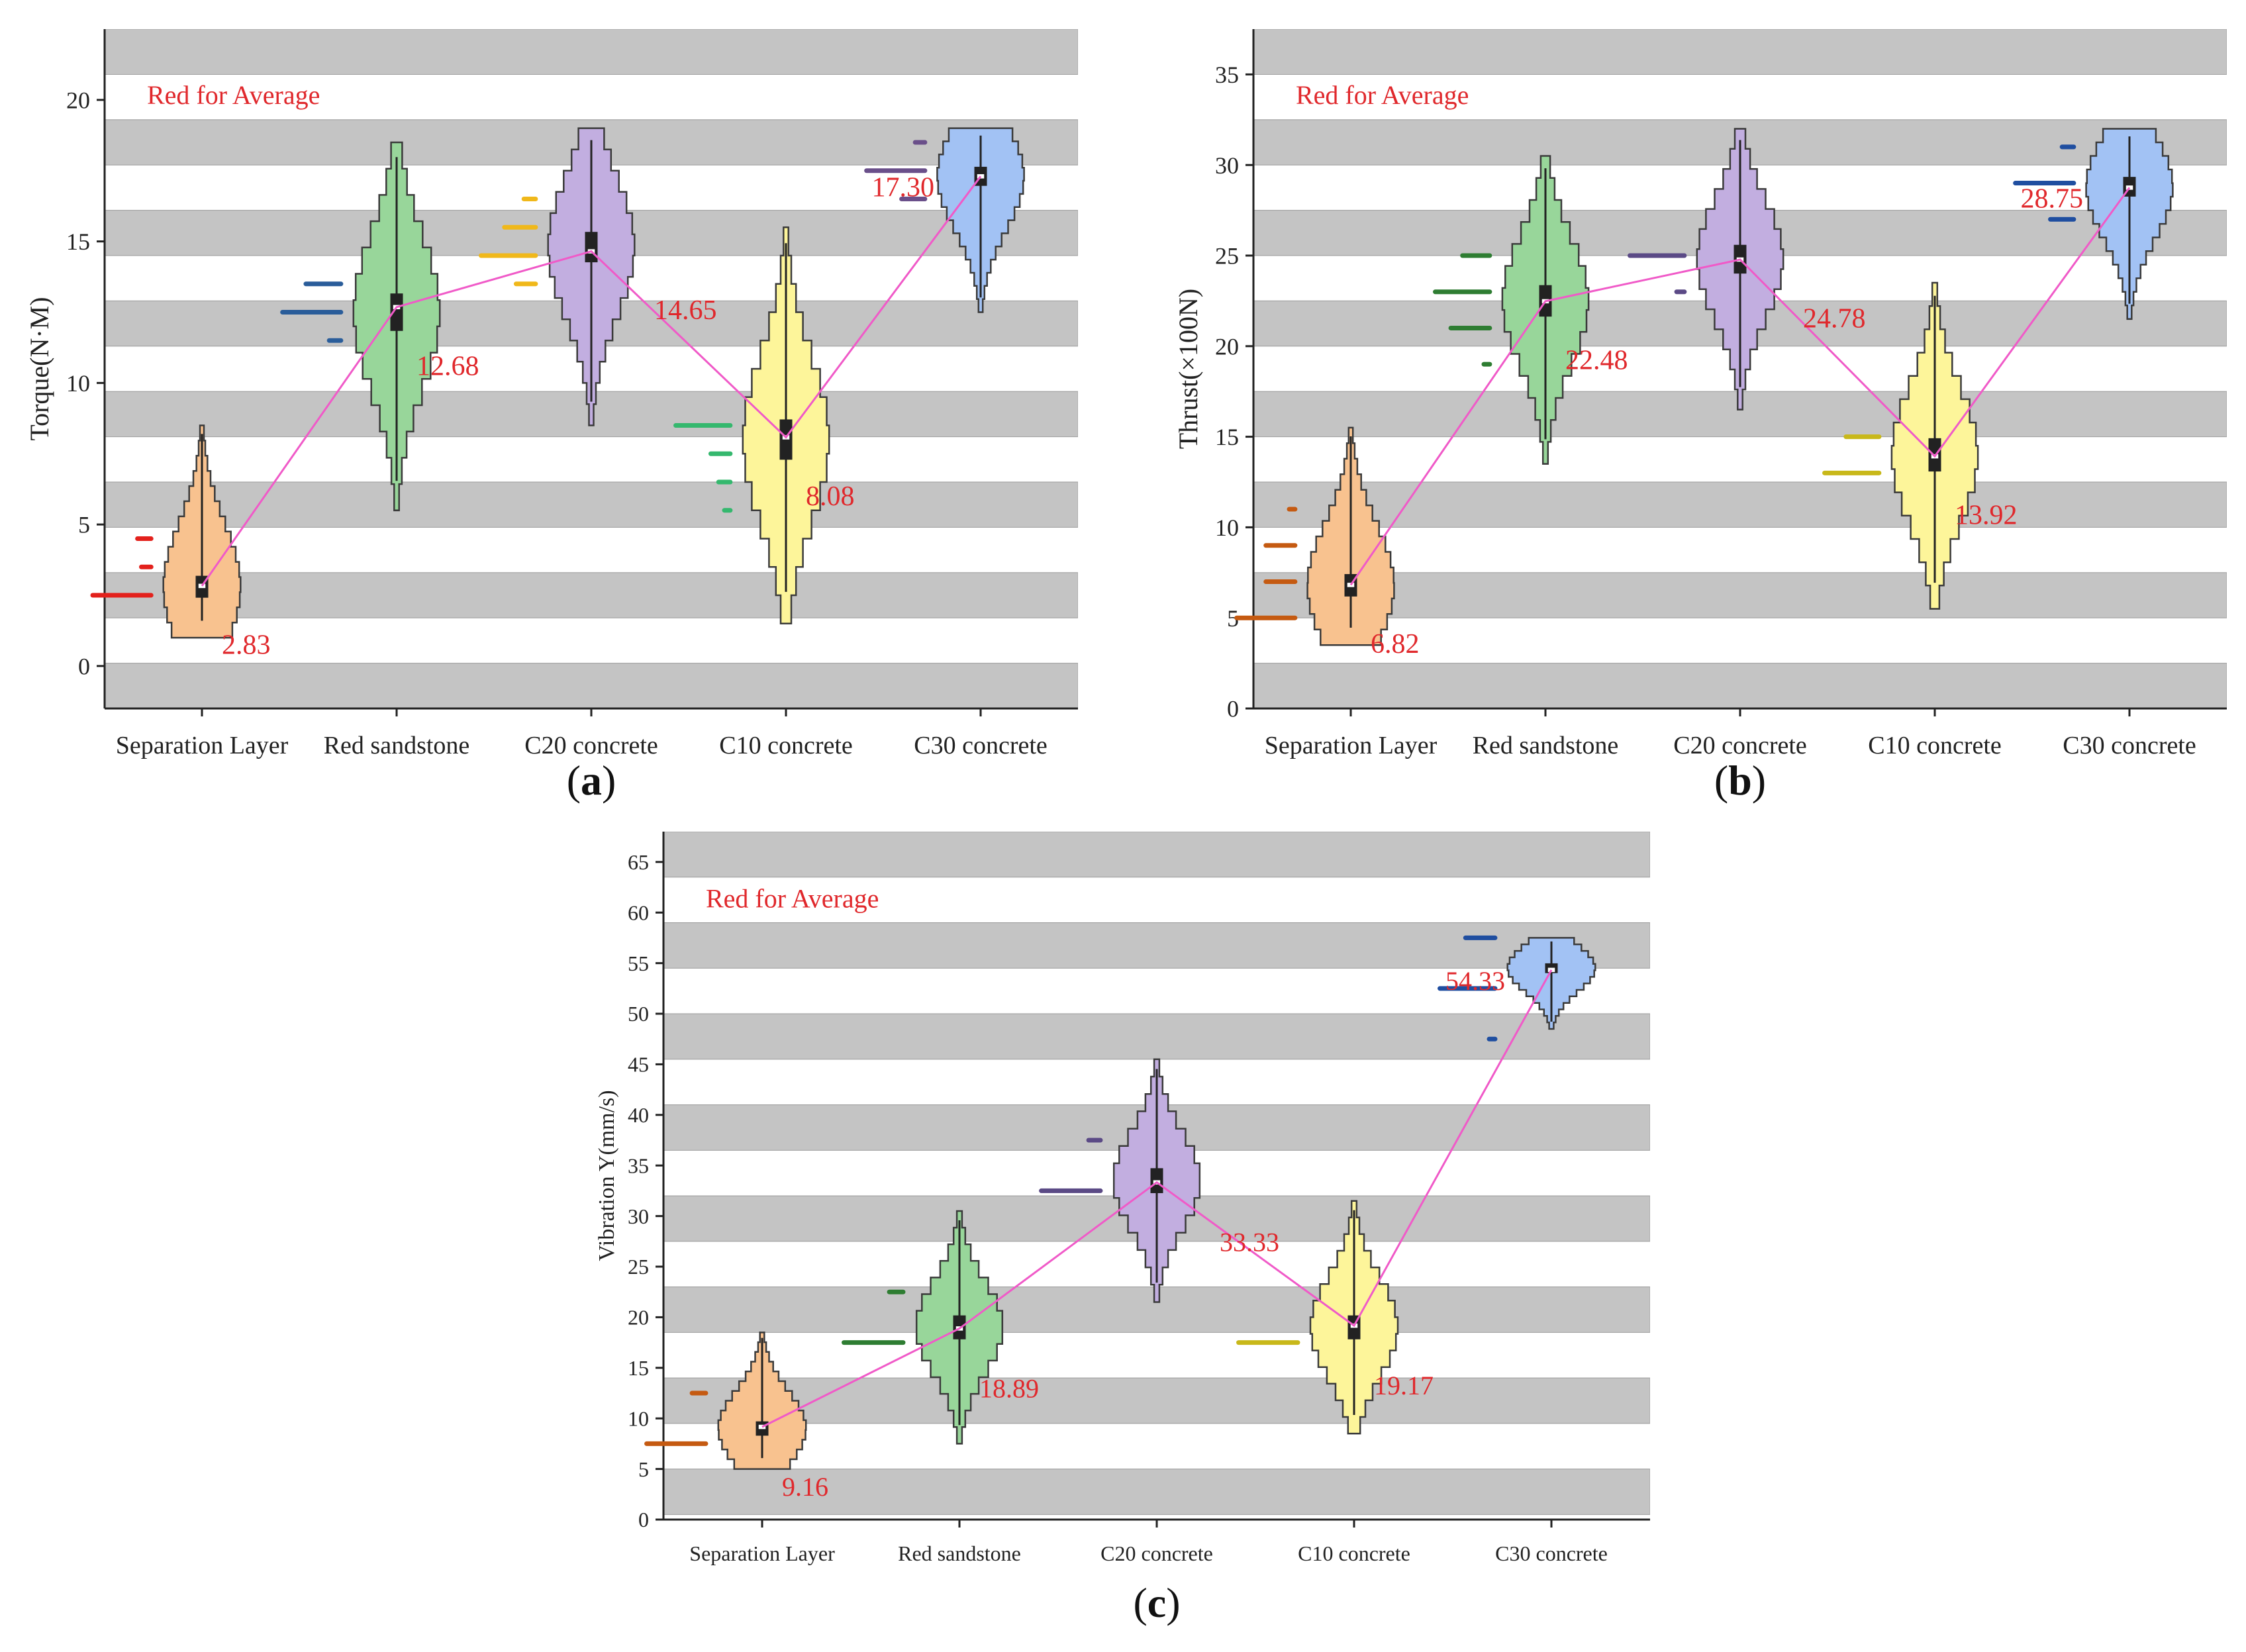  I want to click on average-value-label: 9.16, so click(805, 1487).